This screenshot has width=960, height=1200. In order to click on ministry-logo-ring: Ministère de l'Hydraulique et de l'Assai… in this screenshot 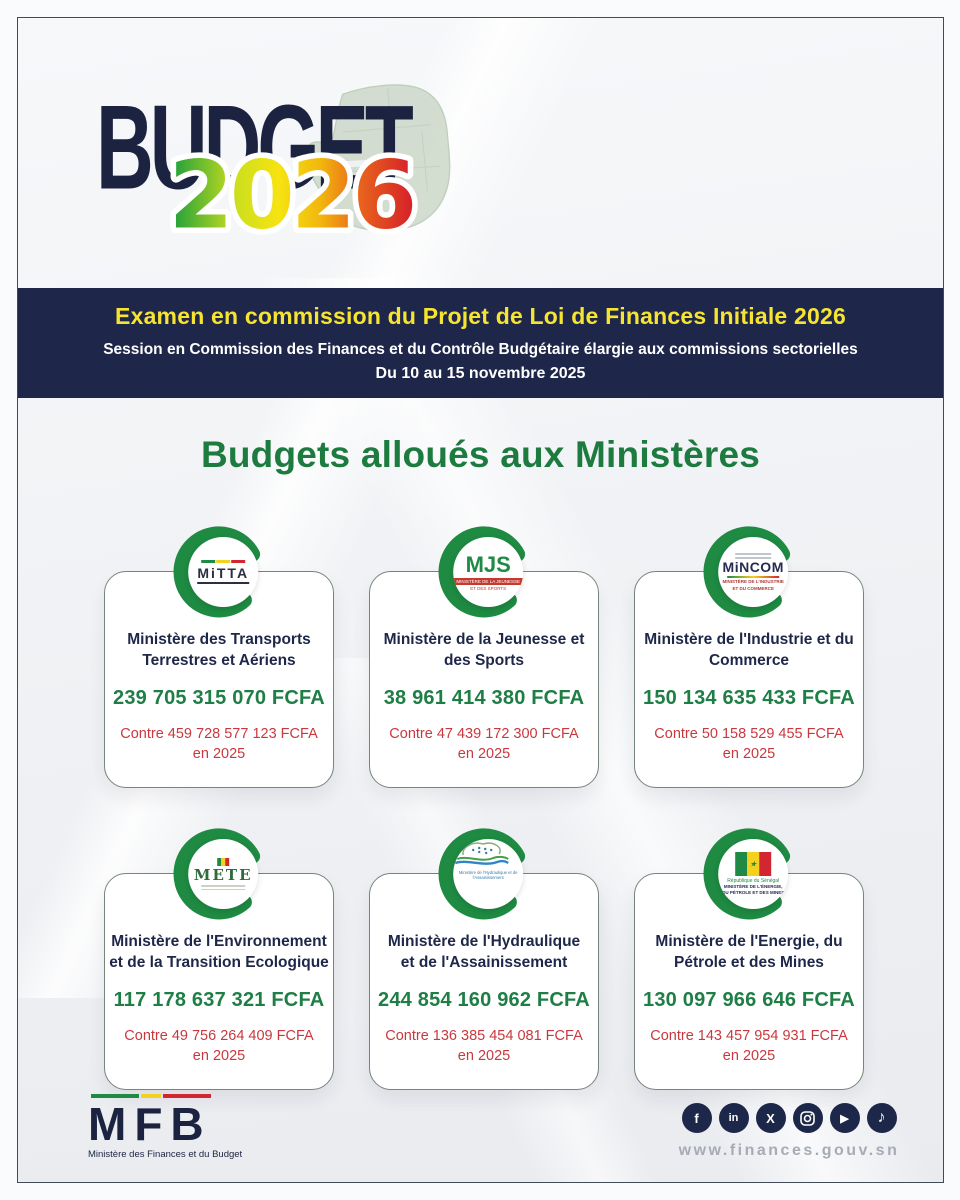, I will do `click(484, 874)`.